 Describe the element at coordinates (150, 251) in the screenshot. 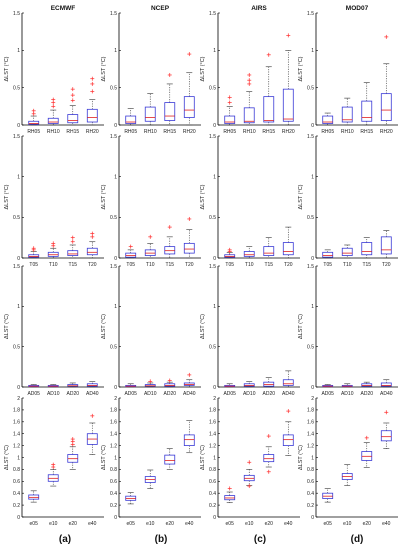

I see `box-t10: T10` at that location.